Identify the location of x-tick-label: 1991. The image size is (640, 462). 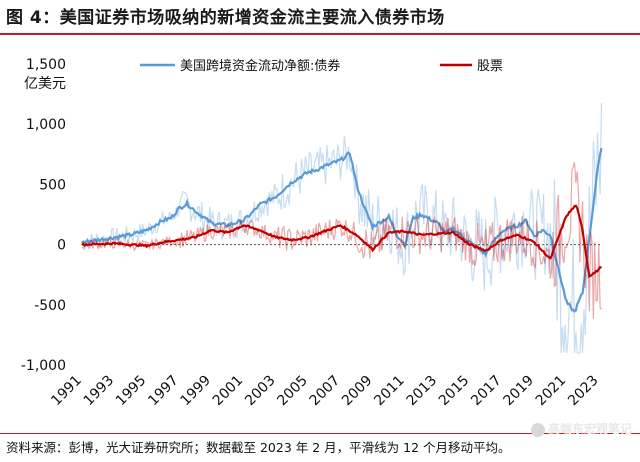
(66, 391).